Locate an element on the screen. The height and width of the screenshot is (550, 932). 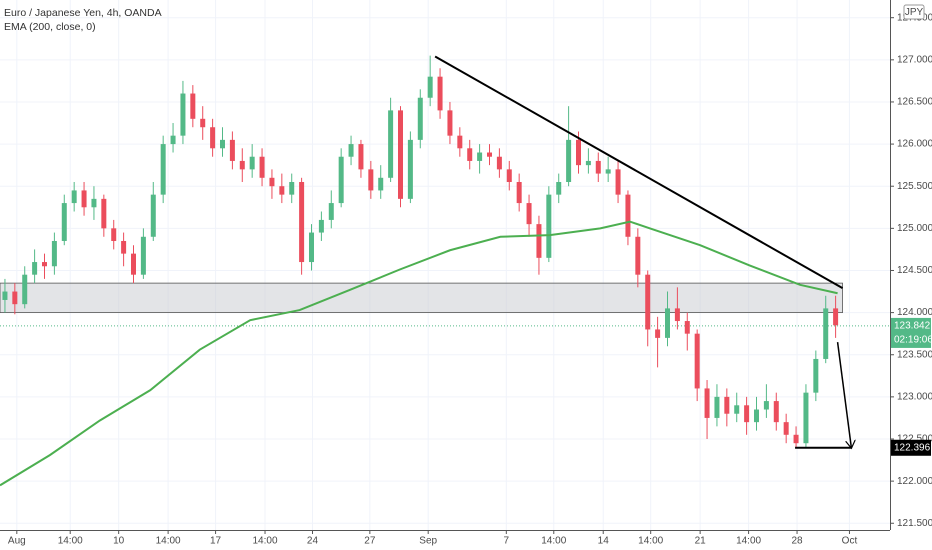
target-price-box is located at coordinates (911, 447).